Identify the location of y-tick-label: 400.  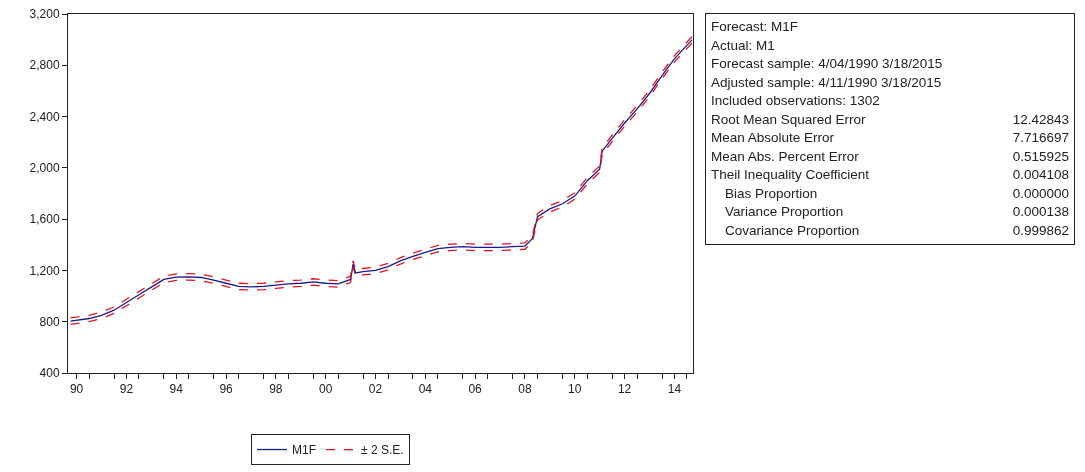
(49, 373).